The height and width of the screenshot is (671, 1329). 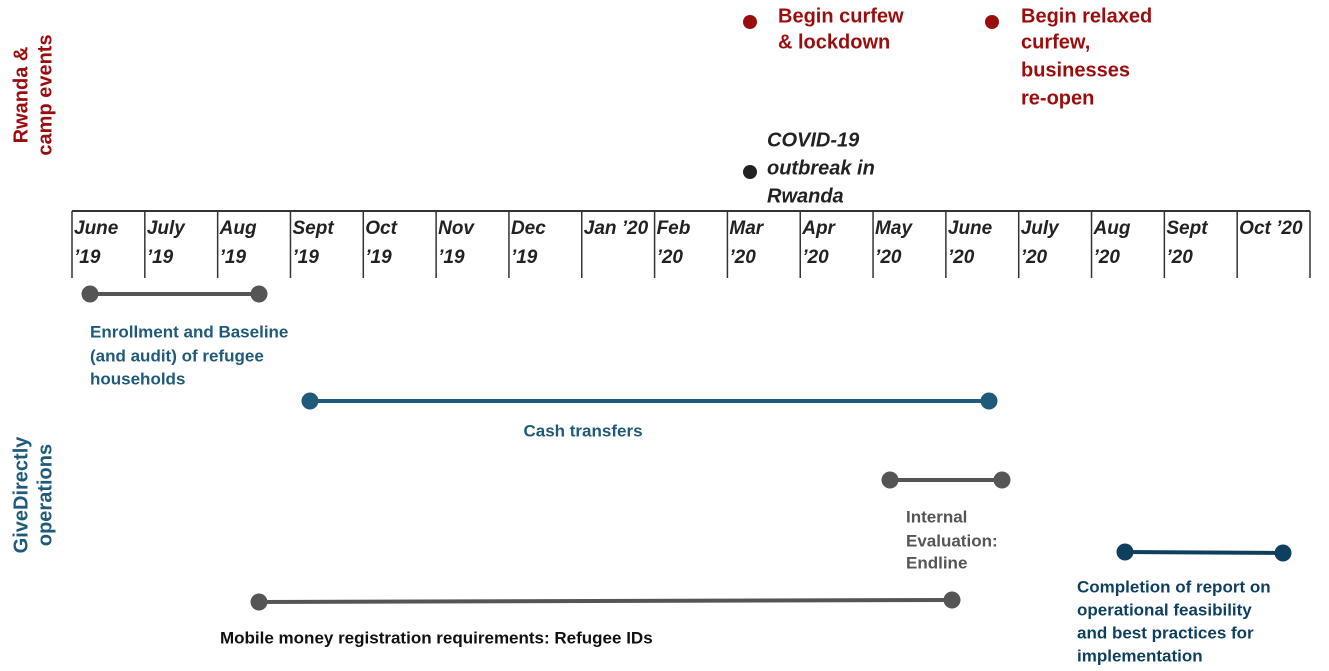 What do you see at coordinates (1165, 632) in the screenshot?
I see `operation-label: and best practices for` at bounding box center [1165, 632].